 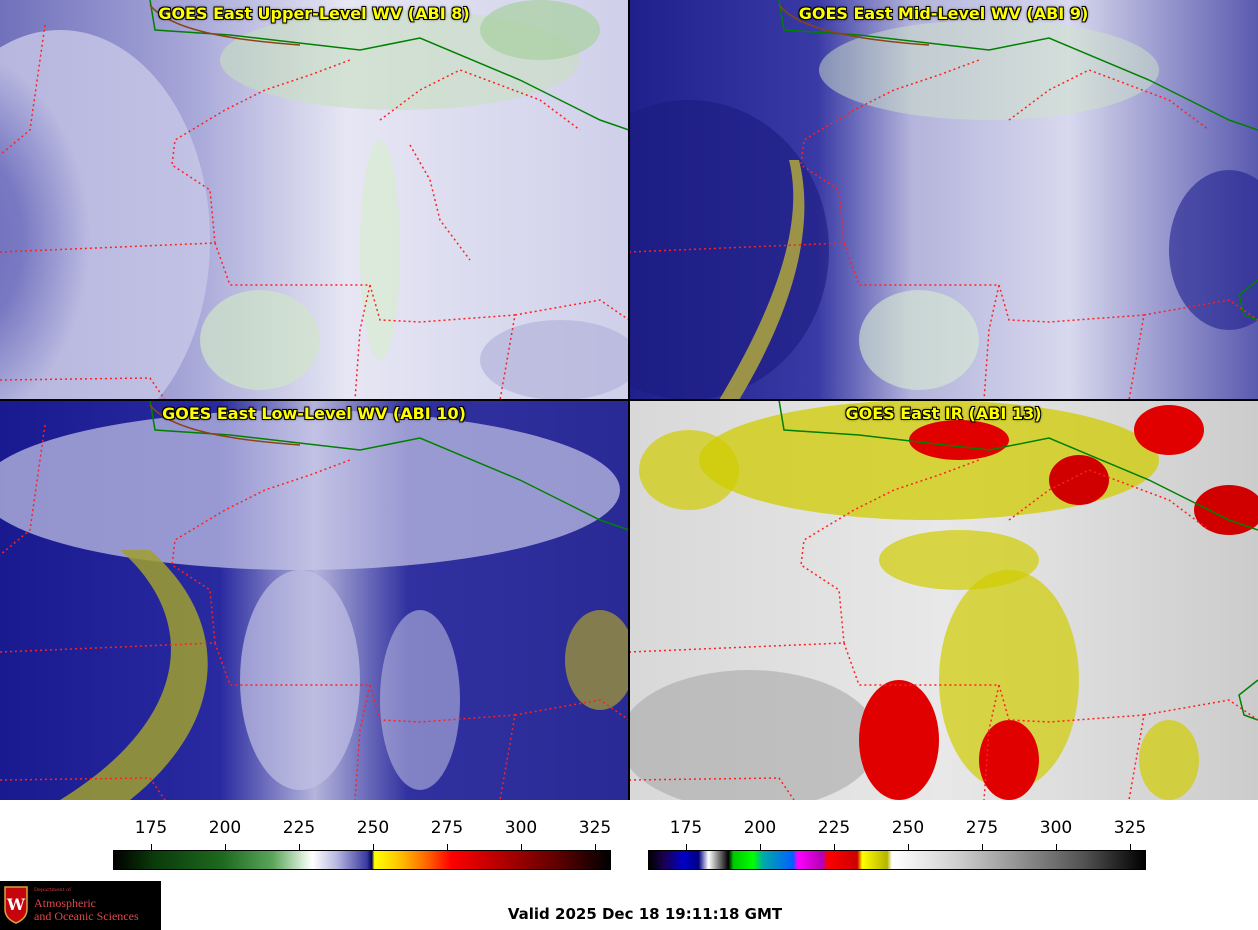 I want to click on panel-divider-horizontal, so click(x=629, y=400).